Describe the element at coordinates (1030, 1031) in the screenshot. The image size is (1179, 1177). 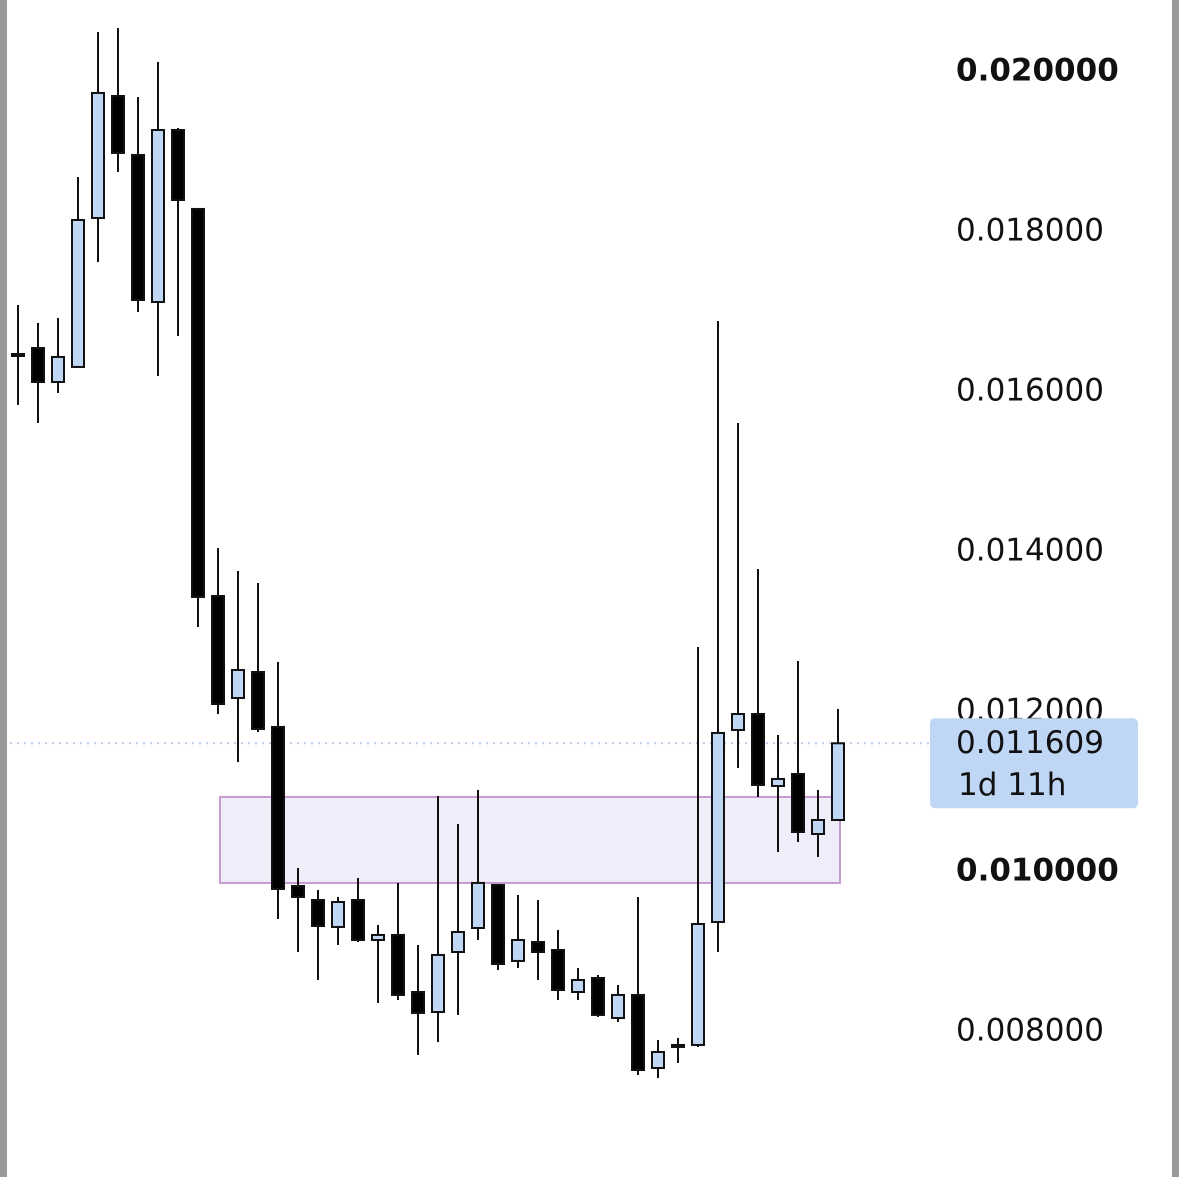
I see `y-tick-label: 0.008000` at that location.